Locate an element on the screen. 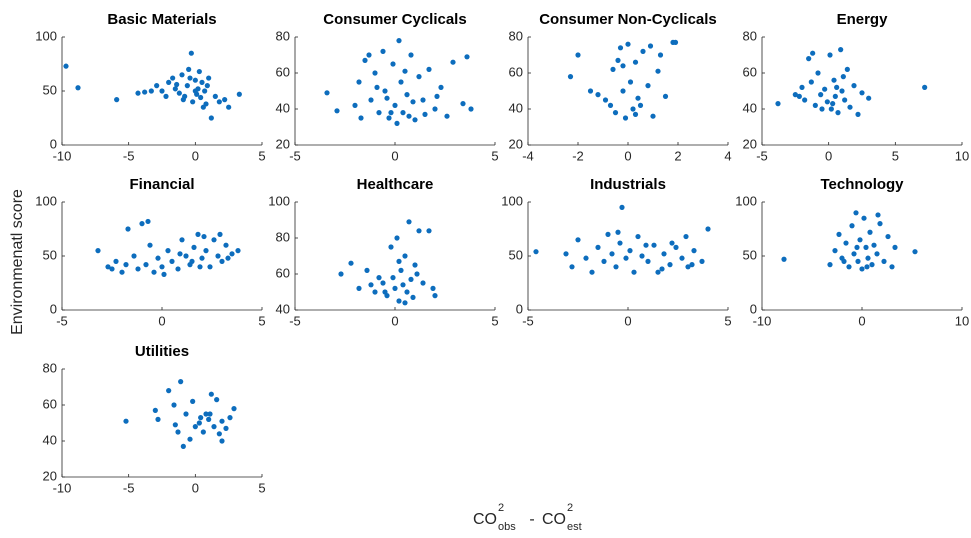  y-tick-label: 80 is located at coordinates (750, 35).